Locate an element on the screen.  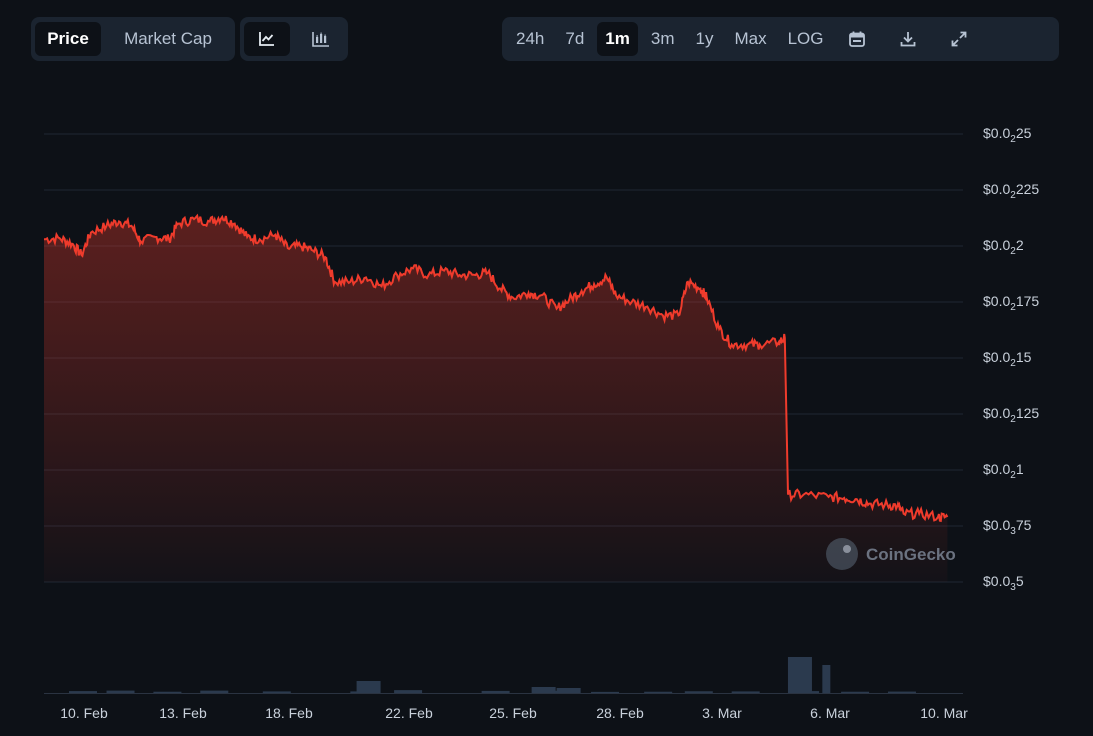
x-tick-label: 25. Feb is located at coordinates (513, 713).